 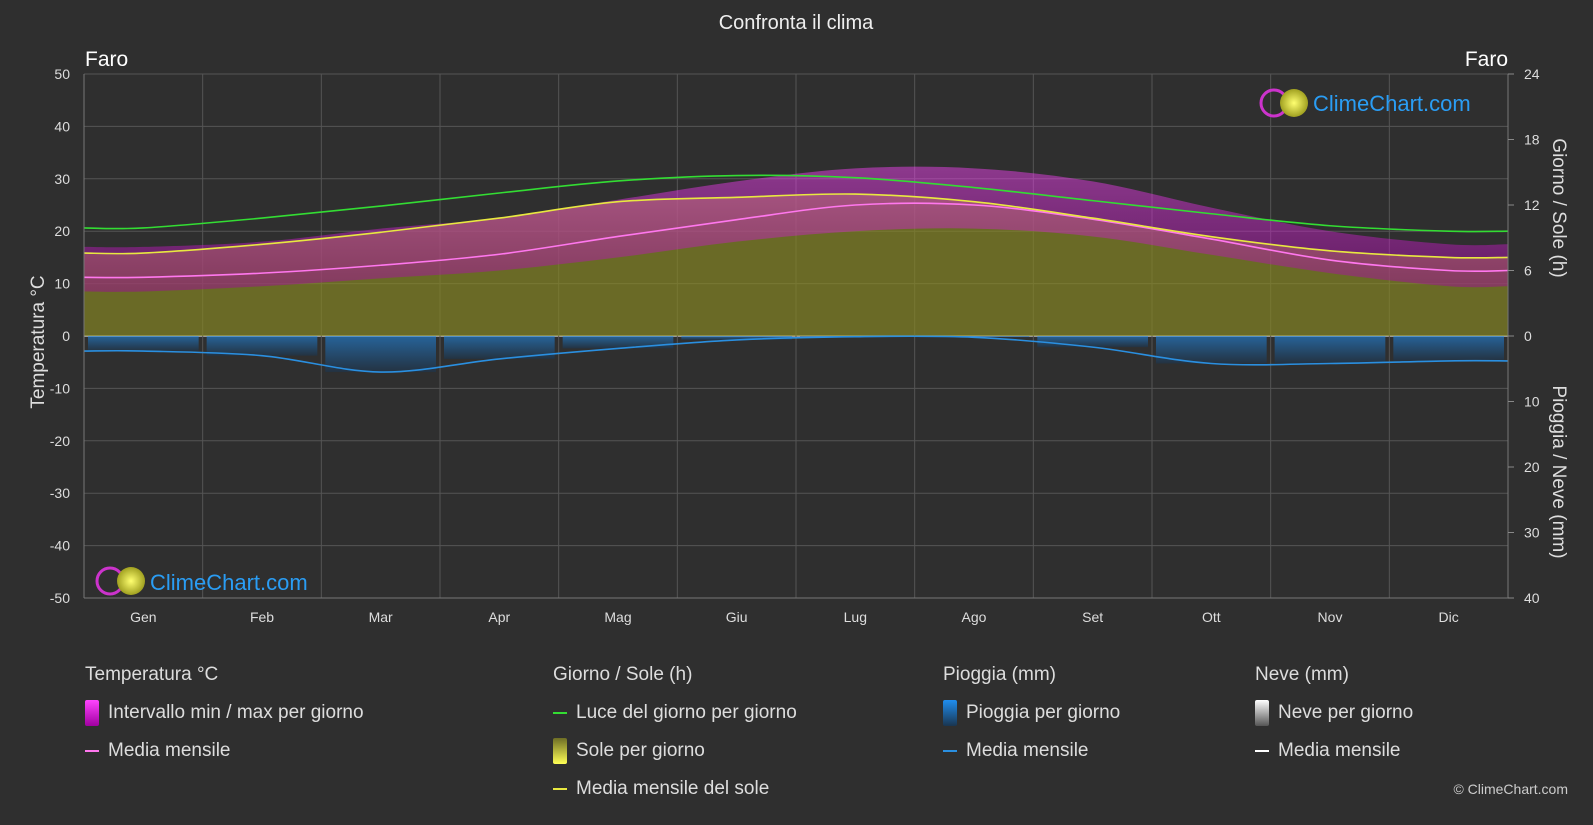 What do you see at coordinates (686, 712) in the screenshot?
I see `legend-label: Luce del giorno per giorno` at bounding box center [686, 712].